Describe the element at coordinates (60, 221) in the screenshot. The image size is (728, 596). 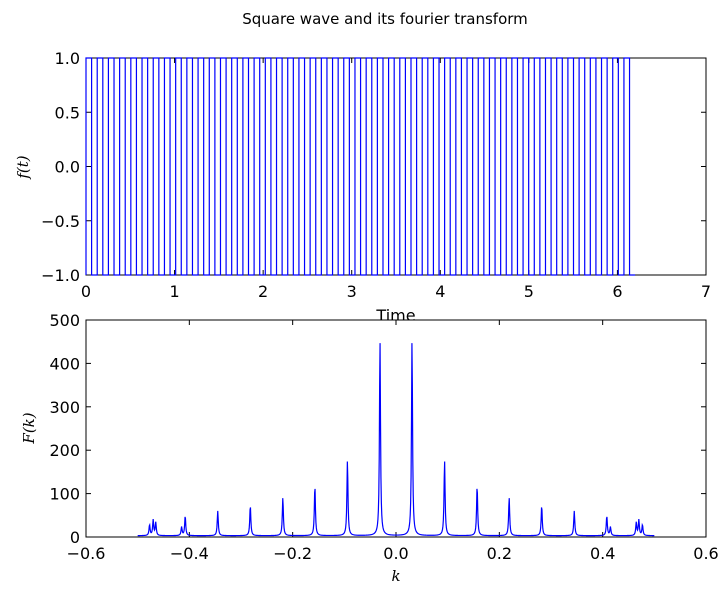
I see `y-tick-label: −0.5` at that location.